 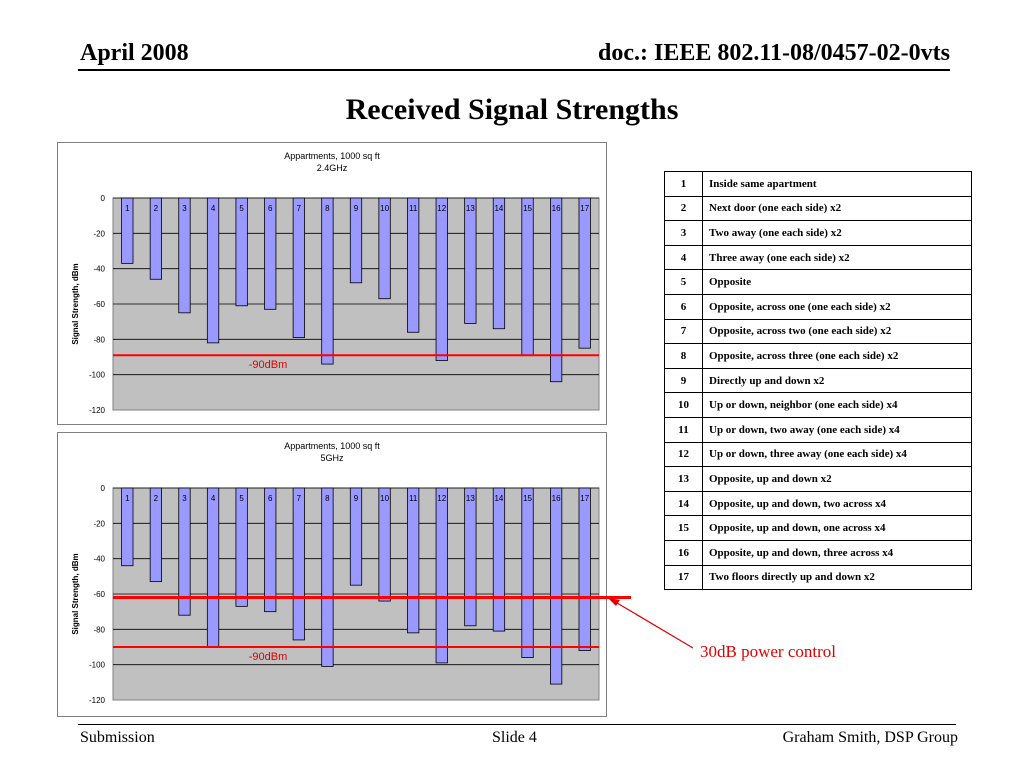 I want to click on category-label: 7, so click(x=299, y=208).